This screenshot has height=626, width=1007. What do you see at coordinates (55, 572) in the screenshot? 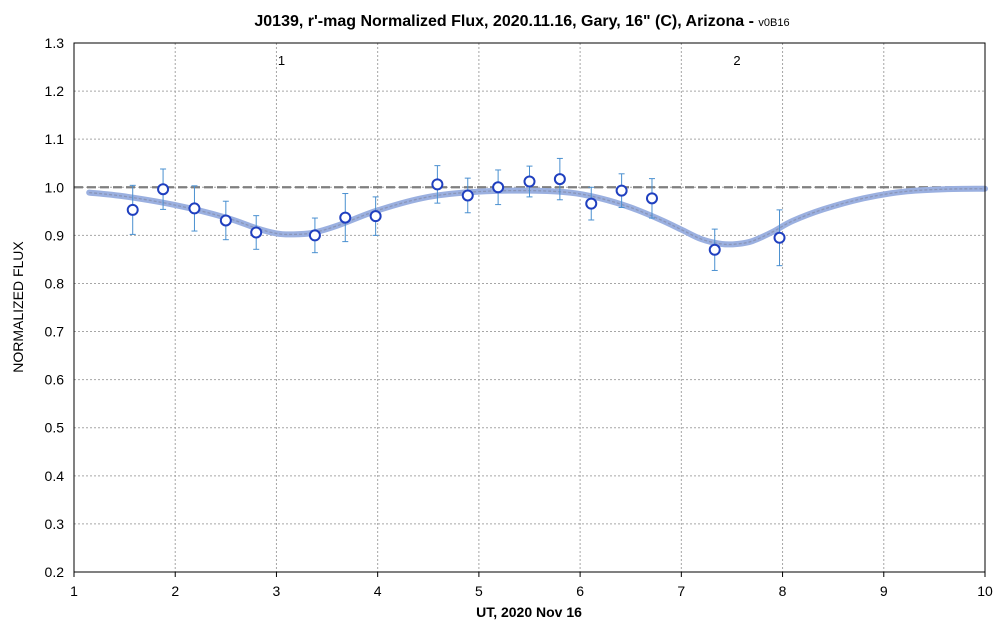
I see `y-tick-label: 0.2` at bounding box center [55, 572].